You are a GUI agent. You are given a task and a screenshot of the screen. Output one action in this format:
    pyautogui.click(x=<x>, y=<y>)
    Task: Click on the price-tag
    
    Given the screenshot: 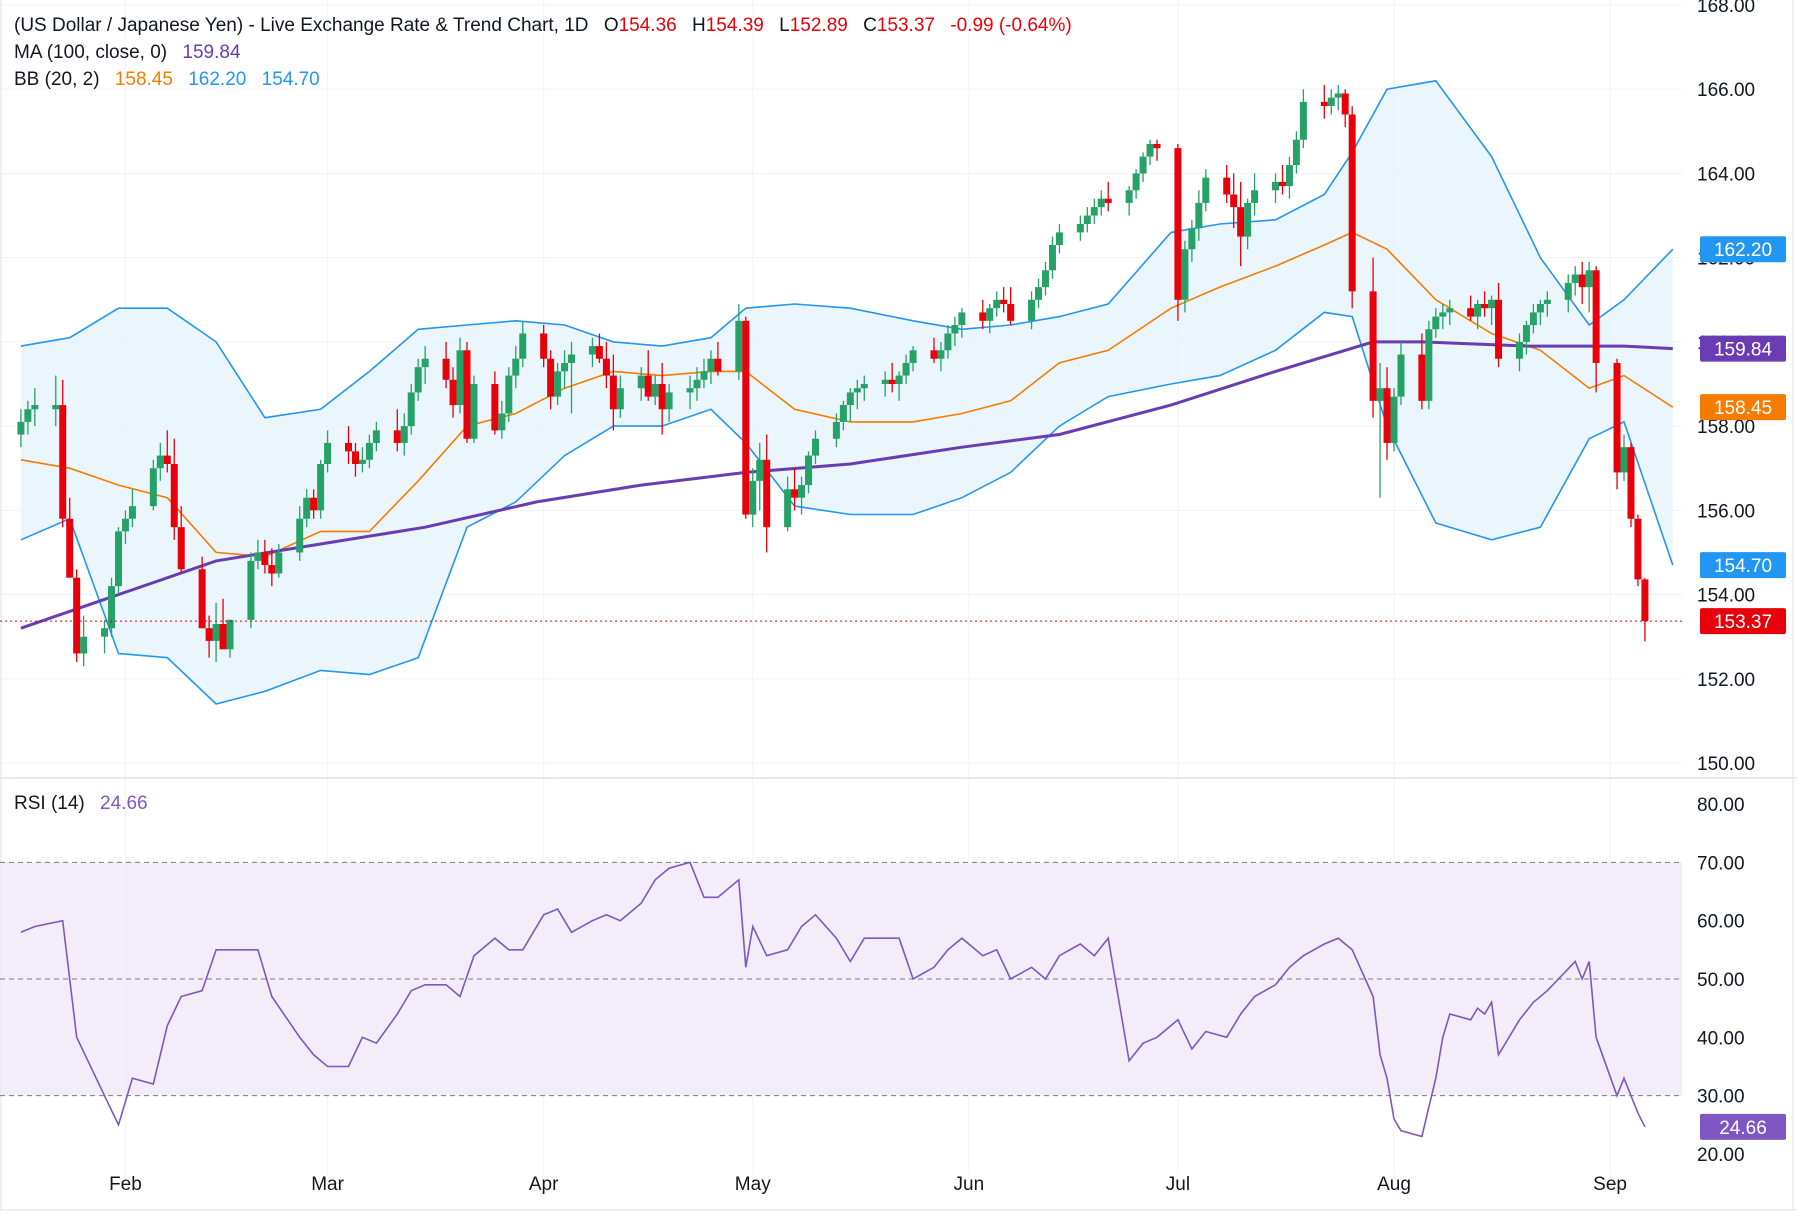 What is the action you would take?
    pyautogui.click(x=1743, y=565)
    